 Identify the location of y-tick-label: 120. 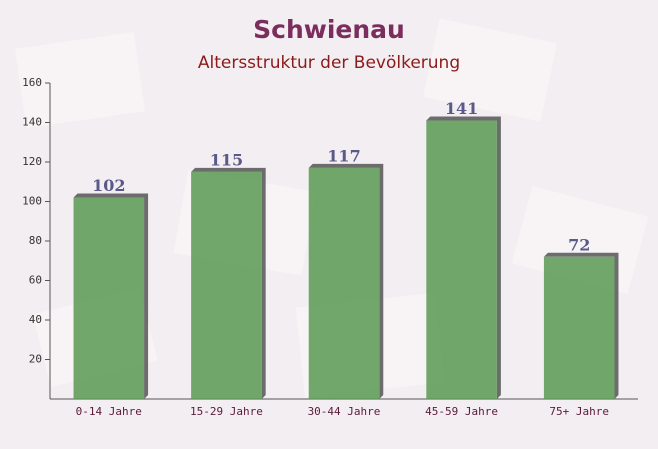
(32, 161).